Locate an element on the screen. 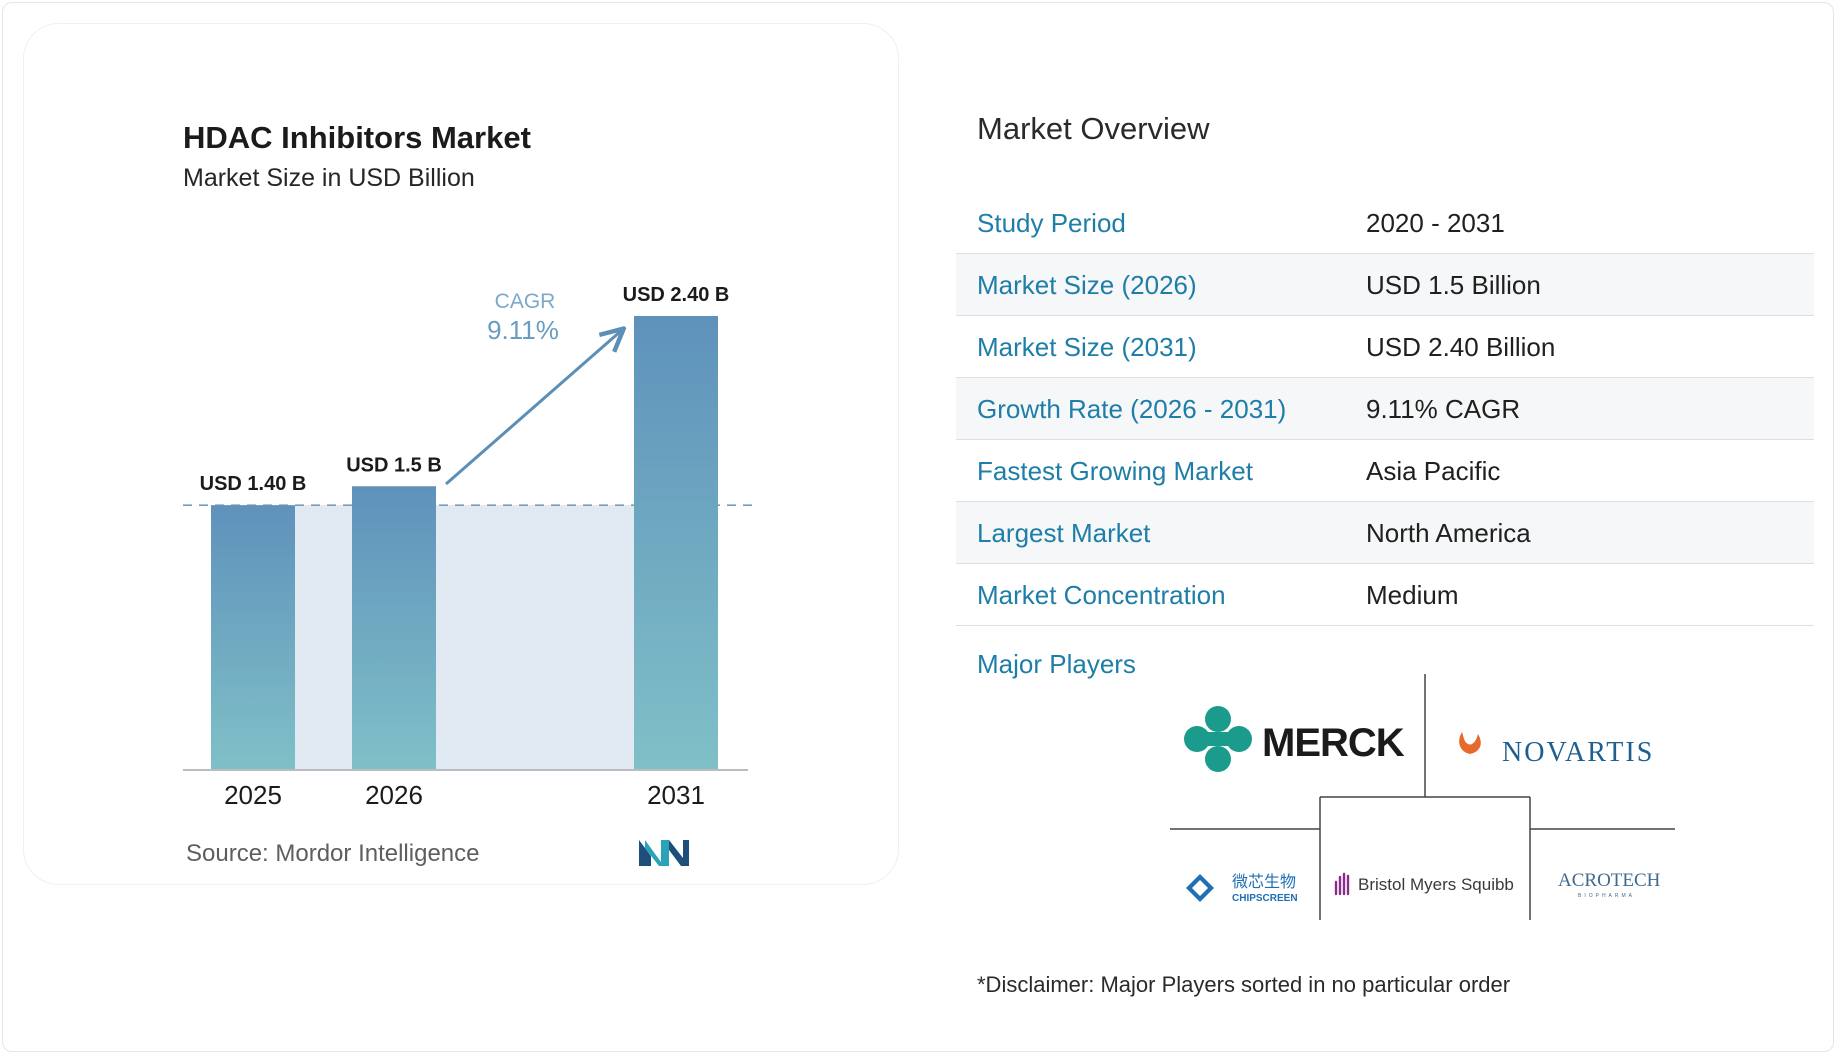 This screenshot has width=1836, height=1054. acrotech-logo: ACROTECH BIOPHARMA is located at coordinates (1609, 884).